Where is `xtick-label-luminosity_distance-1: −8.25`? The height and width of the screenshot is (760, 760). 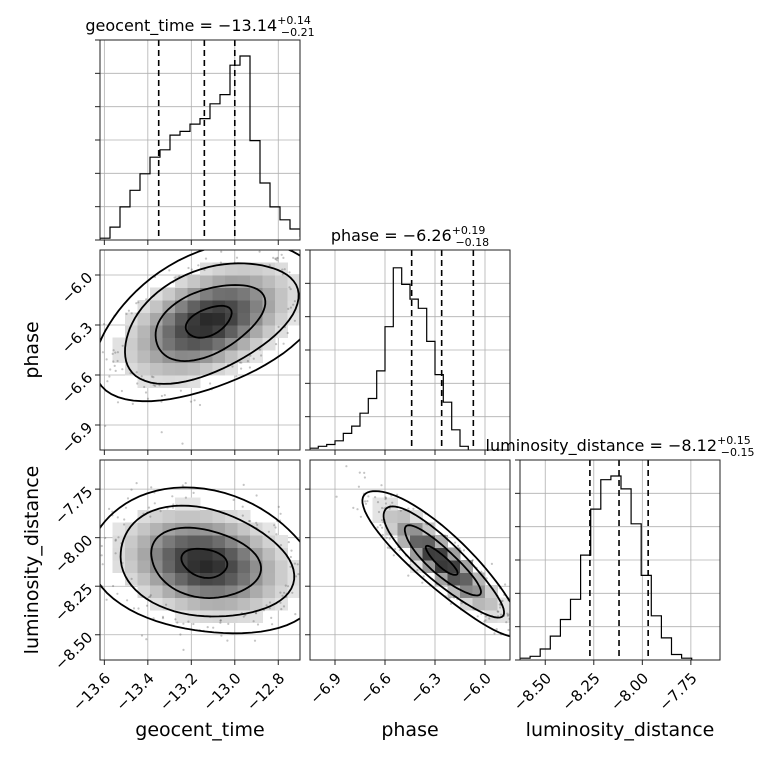 xtick-label-luminosity_distance-1: −8.25 is located at coordinates (580, 691).